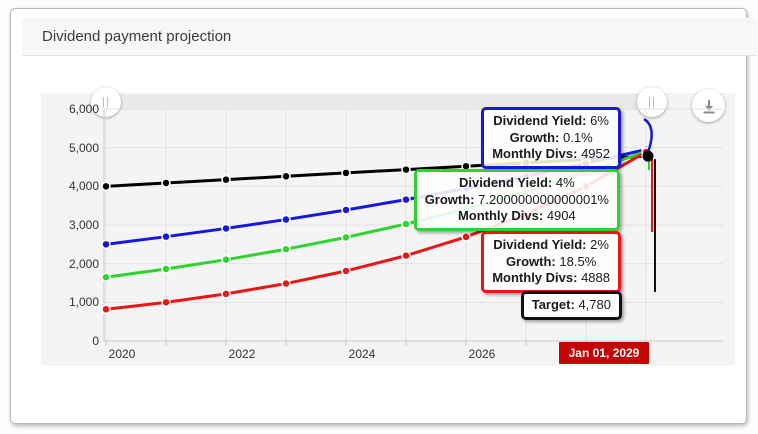 The width and height of the screenshot is (758, 434). What do you see at coordinates (389, 37) in the screenshot?
I see `card-header: Dividend payment projection` at bounding box center [389, 37].